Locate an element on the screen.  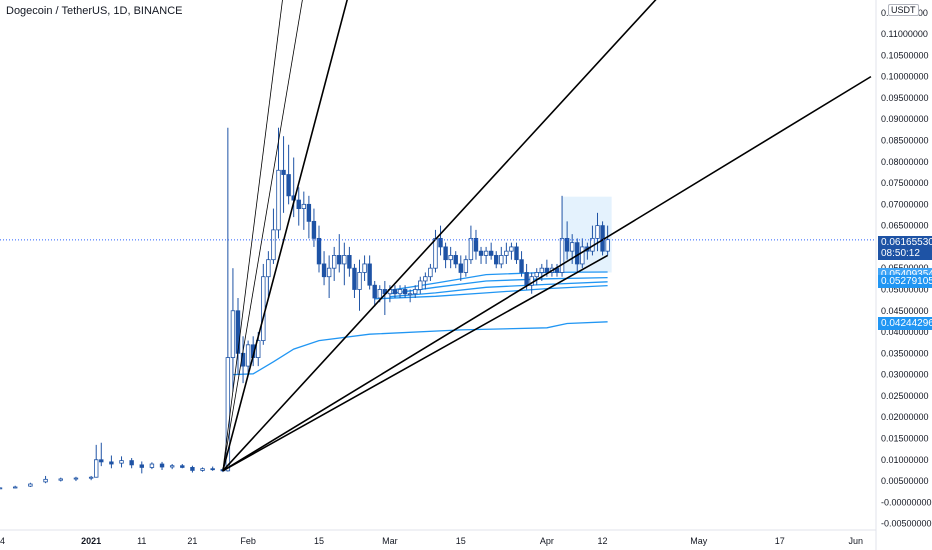
symbol-title: Dogecoin / TetherUS, 1D, BINANCE is located at coordinates (94, 11).